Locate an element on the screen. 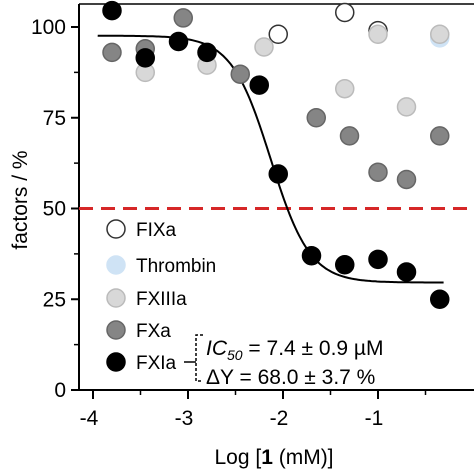  y-ticks: 0 25 50 75 100 is located at coordinates (55, 209).